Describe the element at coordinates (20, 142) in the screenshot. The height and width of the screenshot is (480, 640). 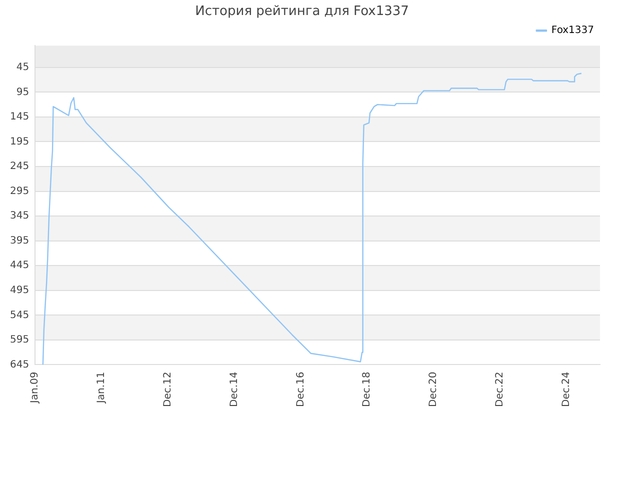
I see `y-tick-label: 195` at that location.